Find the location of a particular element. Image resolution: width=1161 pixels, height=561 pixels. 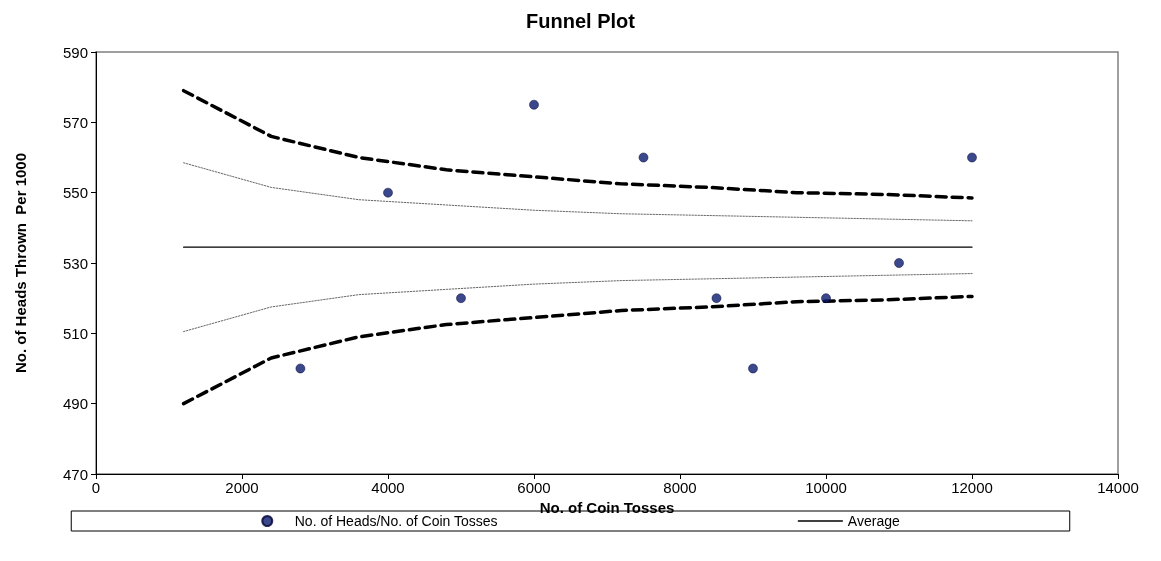

x-axis-title: No. of Coin Tosses is located at coordinates (607, 507).